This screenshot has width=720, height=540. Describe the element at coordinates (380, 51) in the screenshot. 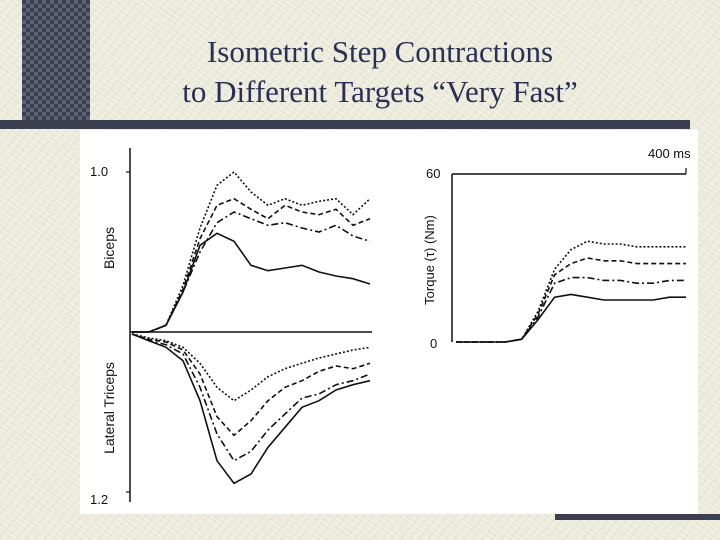

I see `title-line-1: Isometric Step Contractions` at that location.